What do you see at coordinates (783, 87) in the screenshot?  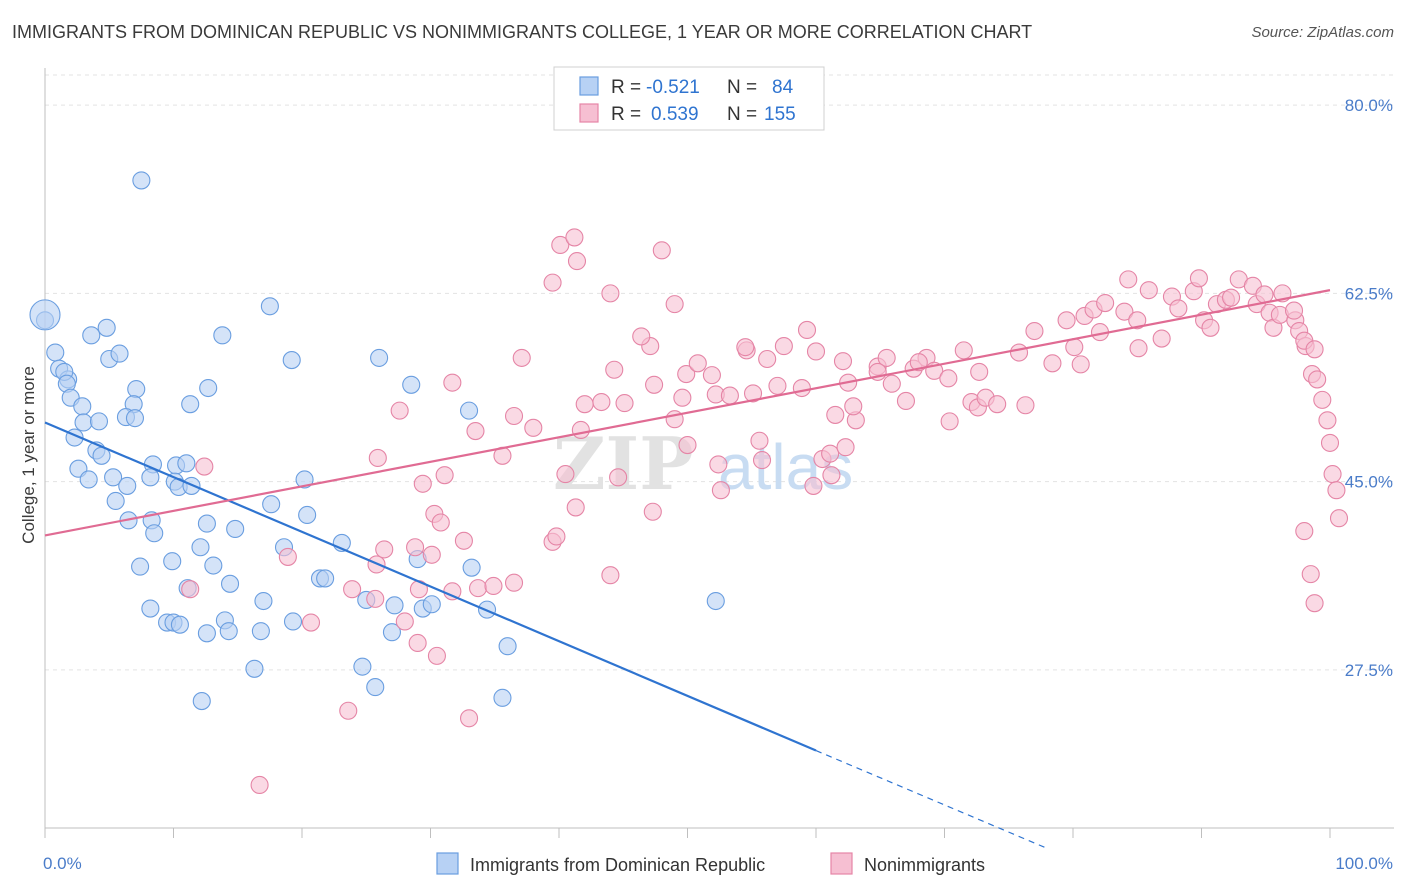 I see `legend-n-value-1: 84` at bounding box center [783, 87].